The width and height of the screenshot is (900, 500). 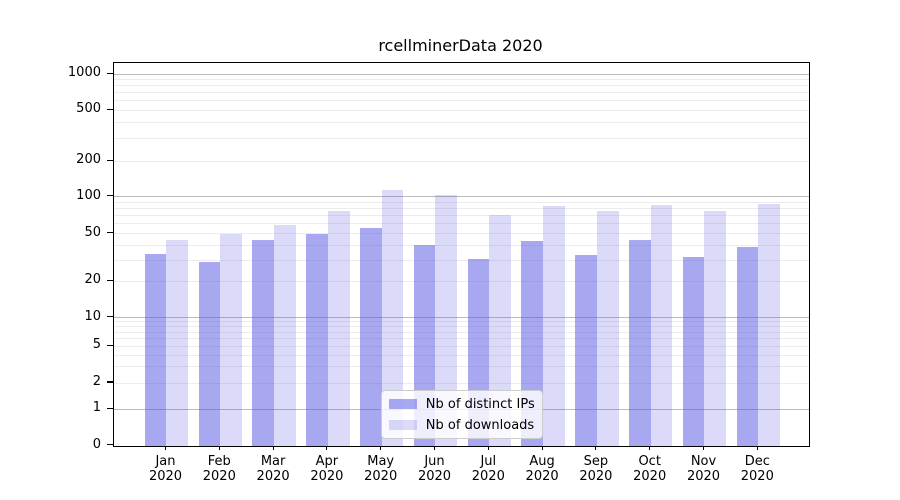 I want to click on y-axis-tick-label: 10, so click(x=92, y=316).